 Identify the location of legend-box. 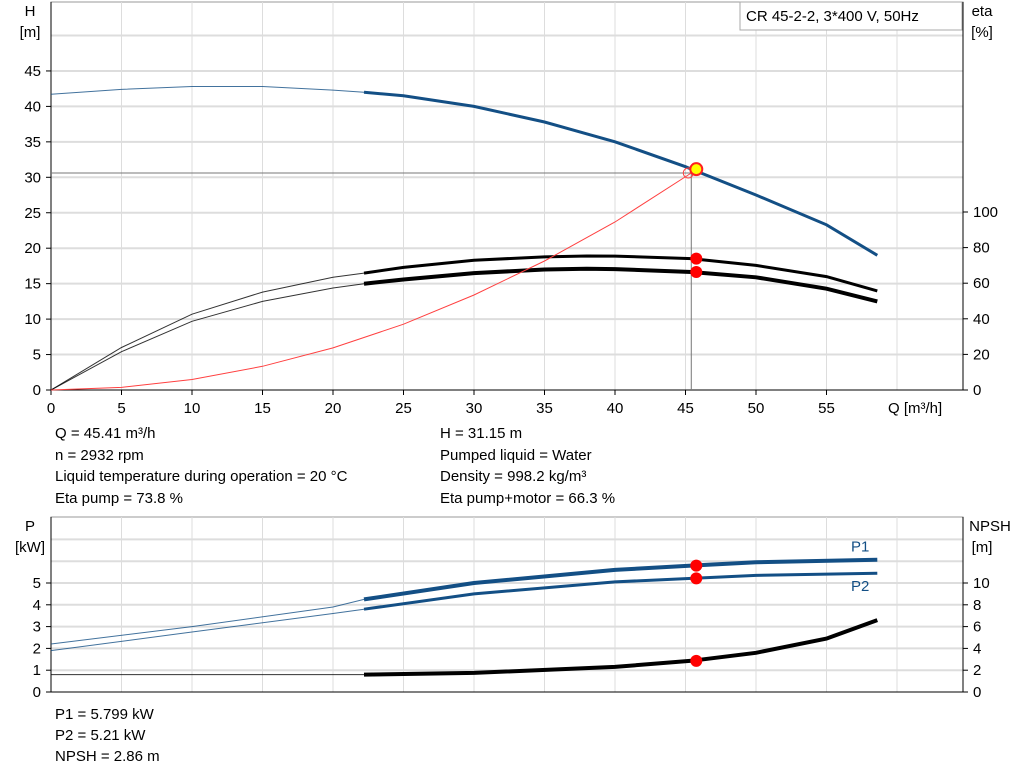
(851, 16).